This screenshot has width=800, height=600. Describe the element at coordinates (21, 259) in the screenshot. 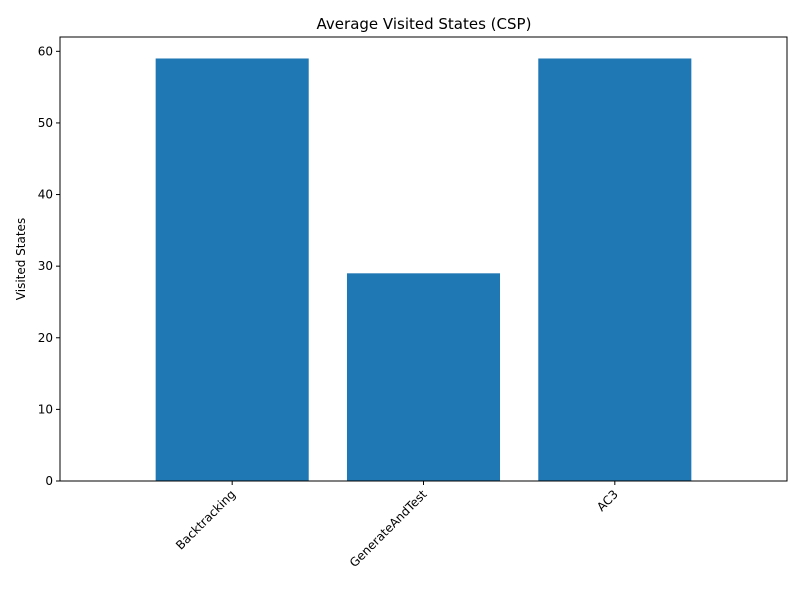

I see `y-axis-label: Visited States` at that location.